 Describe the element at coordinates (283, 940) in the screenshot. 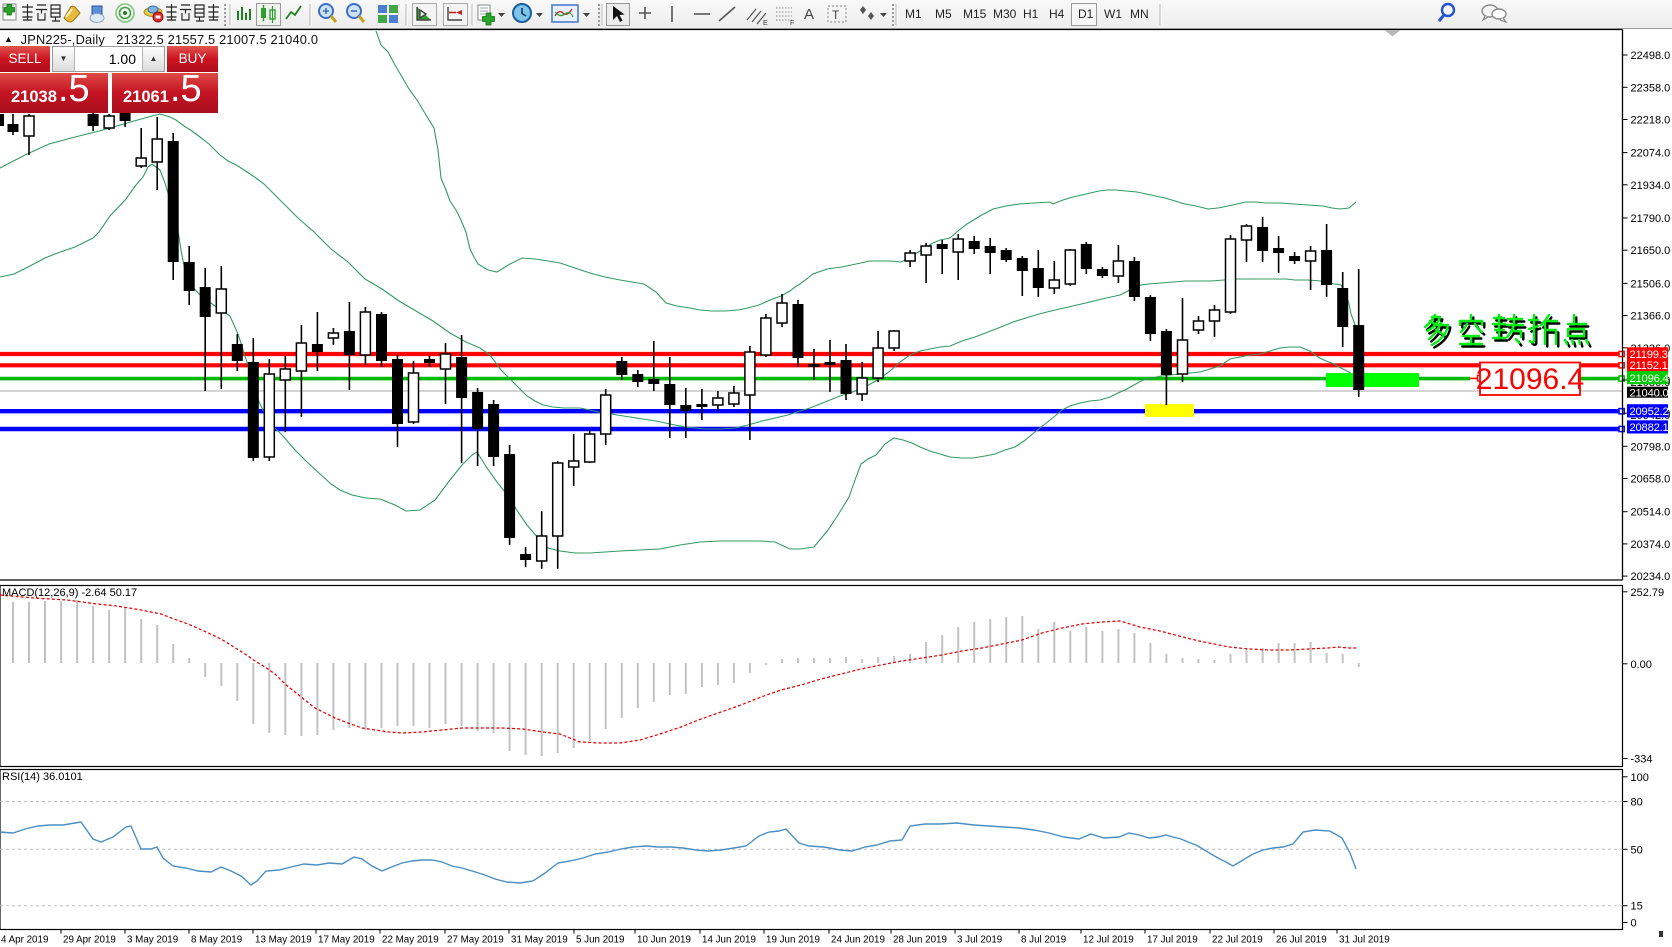

I see `svg-text: 13 May 2019` at that location.